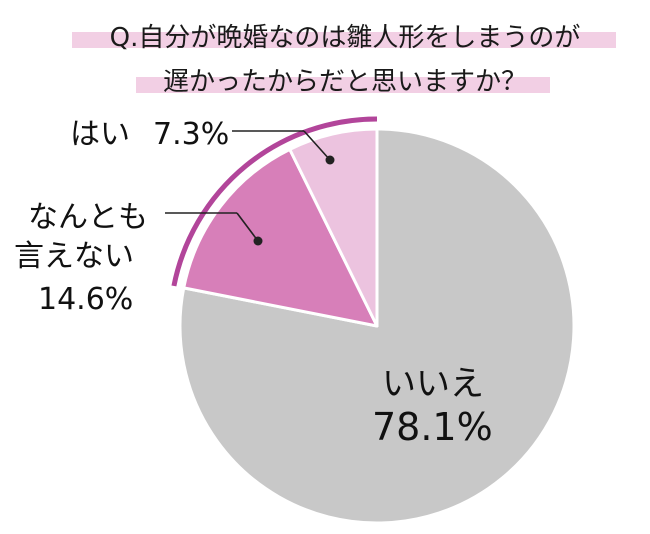 This screenshot has width=650, height=534. Describe the element at coordinates (333, 227) in the screenshot. I see `slice-yes` at that location.